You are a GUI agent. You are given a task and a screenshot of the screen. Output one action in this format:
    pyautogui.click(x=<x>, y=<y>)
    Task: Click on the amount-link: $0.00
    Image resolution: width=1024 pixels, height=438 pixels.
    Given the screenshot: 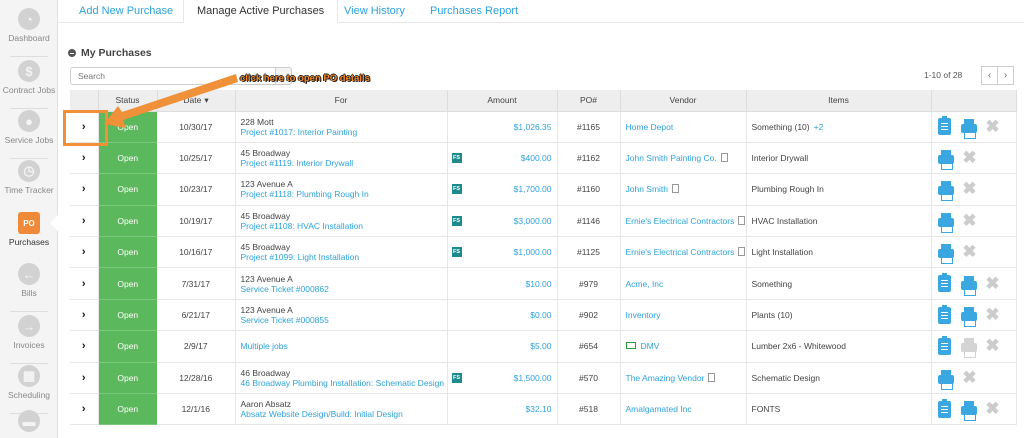 What is the action you would take?
    pyautogui.click(x=541, y=315)
    